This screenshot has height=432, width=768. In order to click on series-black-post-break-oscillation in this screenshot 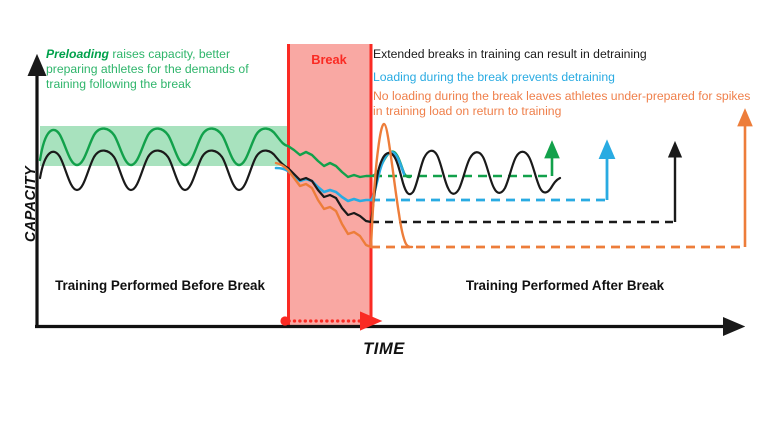, I will do `click(465, 186)`.